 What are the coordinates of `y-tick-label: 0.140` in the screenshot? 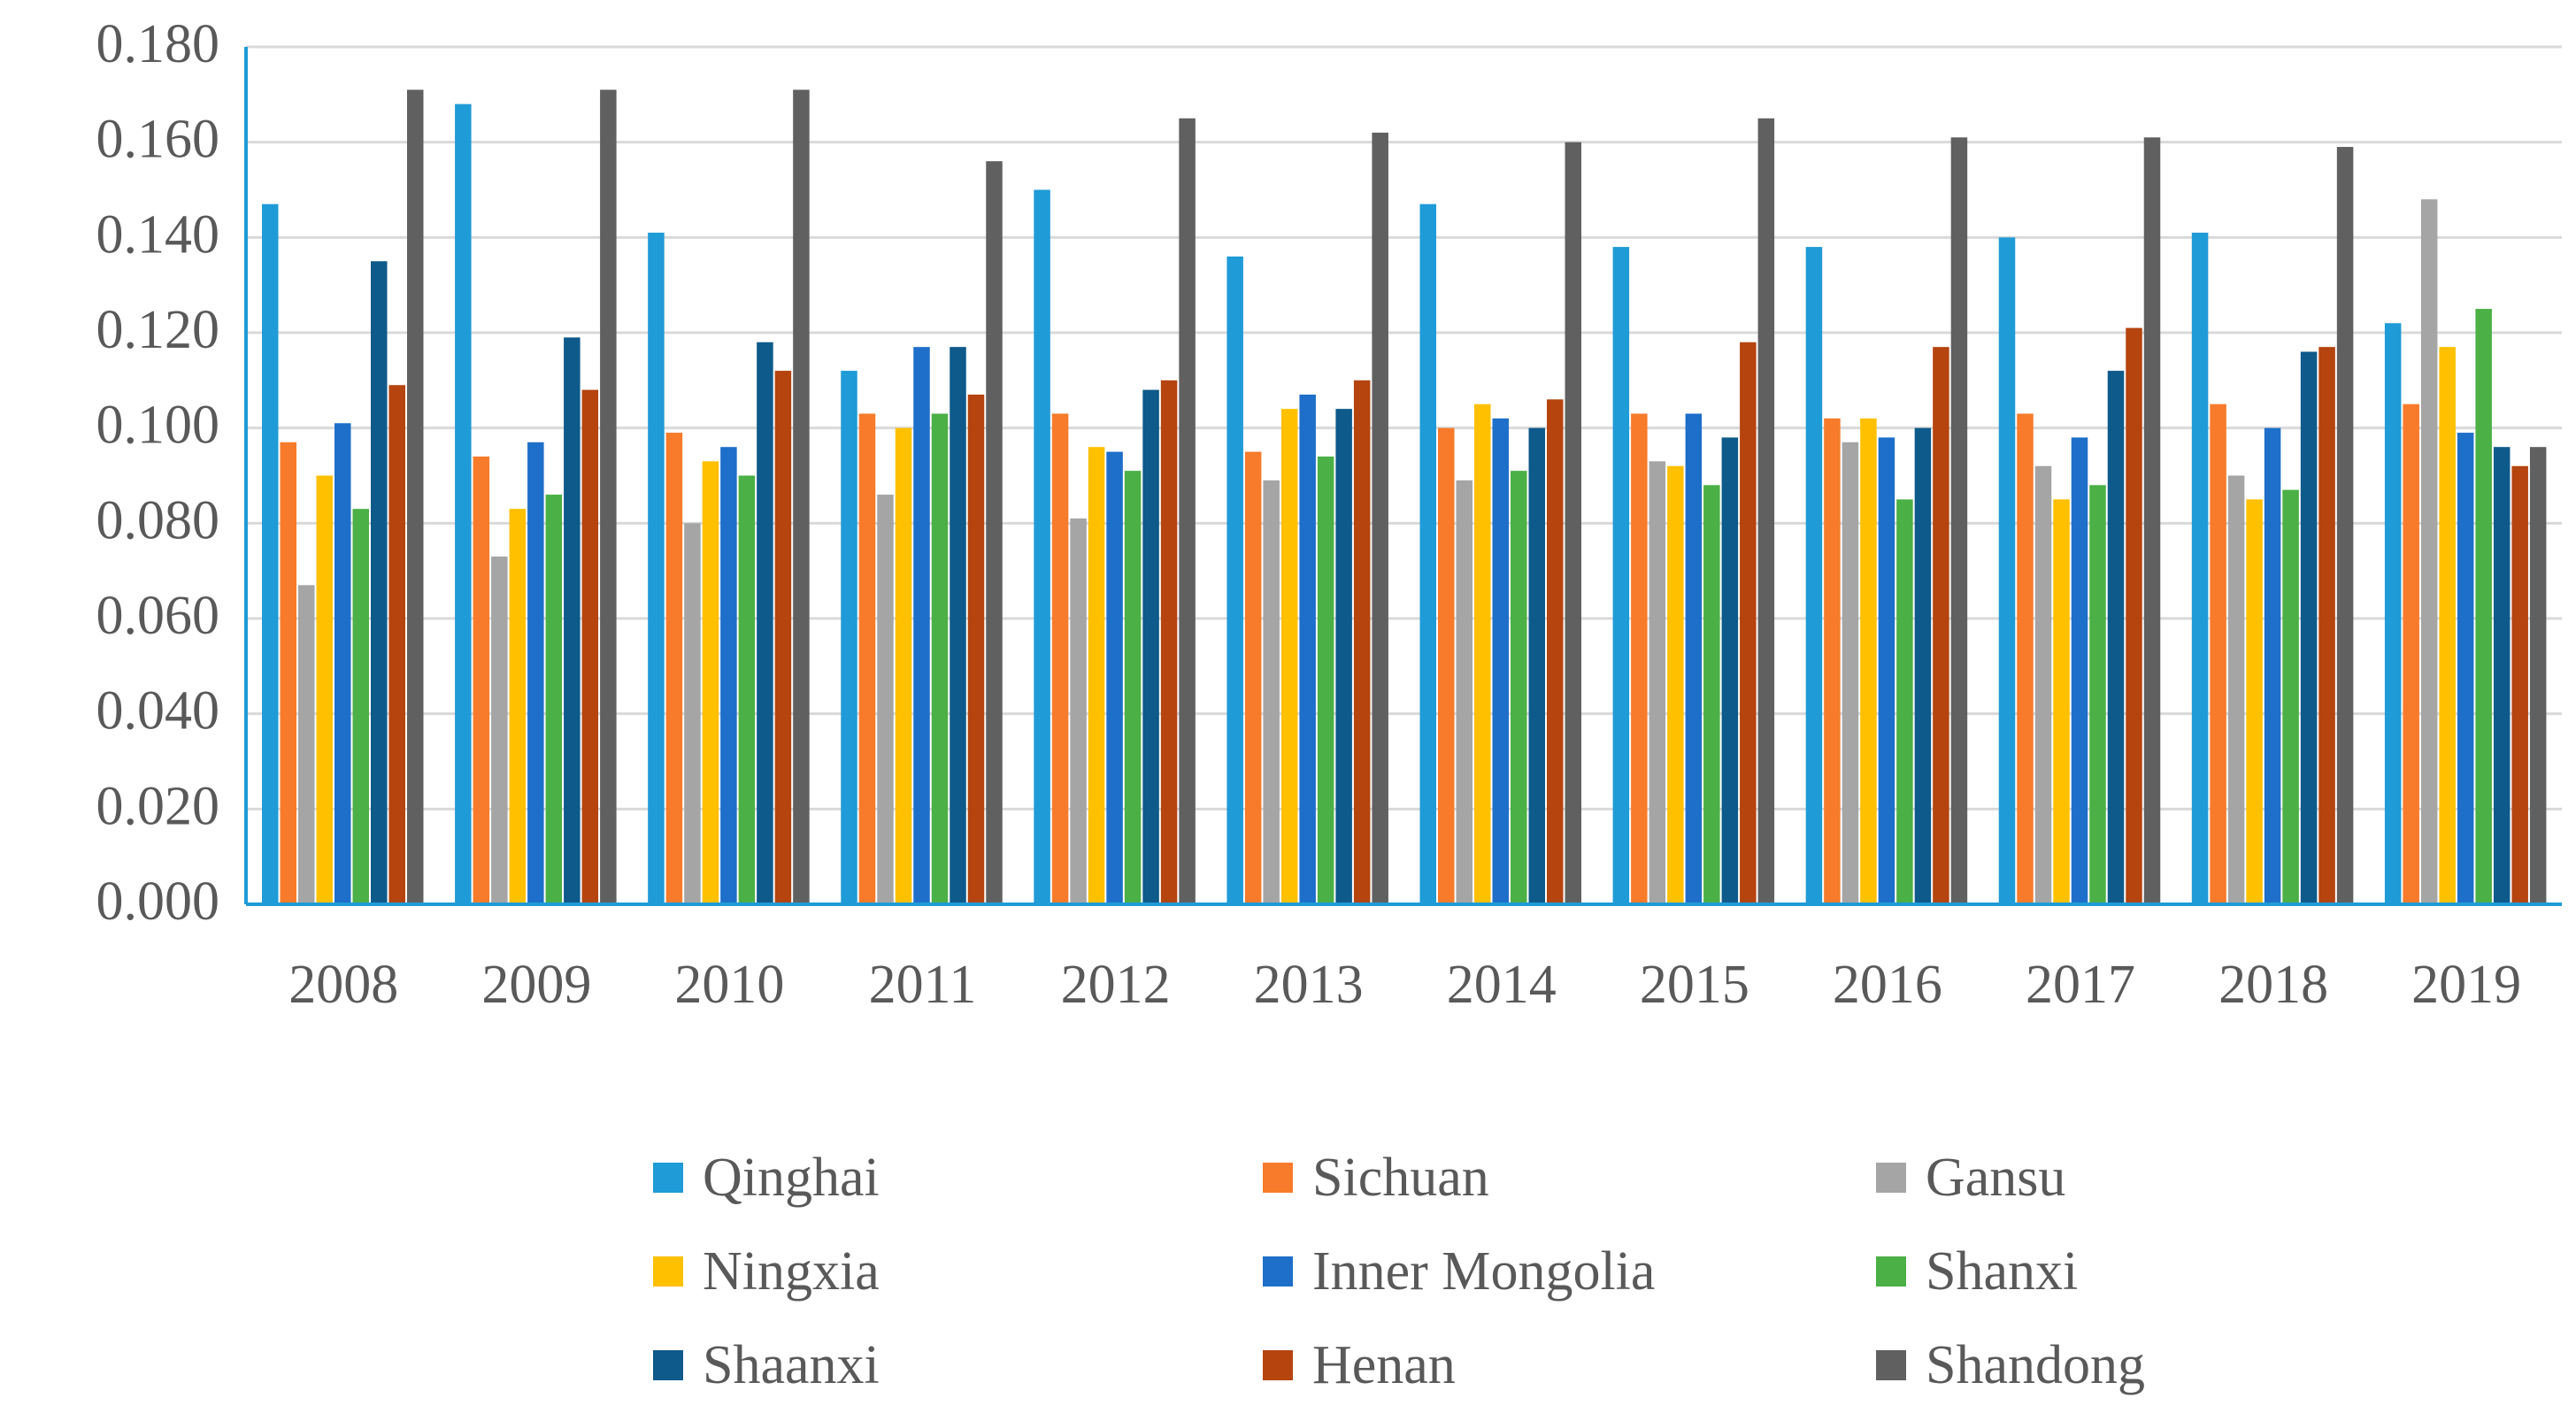 It's located at (158, 234).